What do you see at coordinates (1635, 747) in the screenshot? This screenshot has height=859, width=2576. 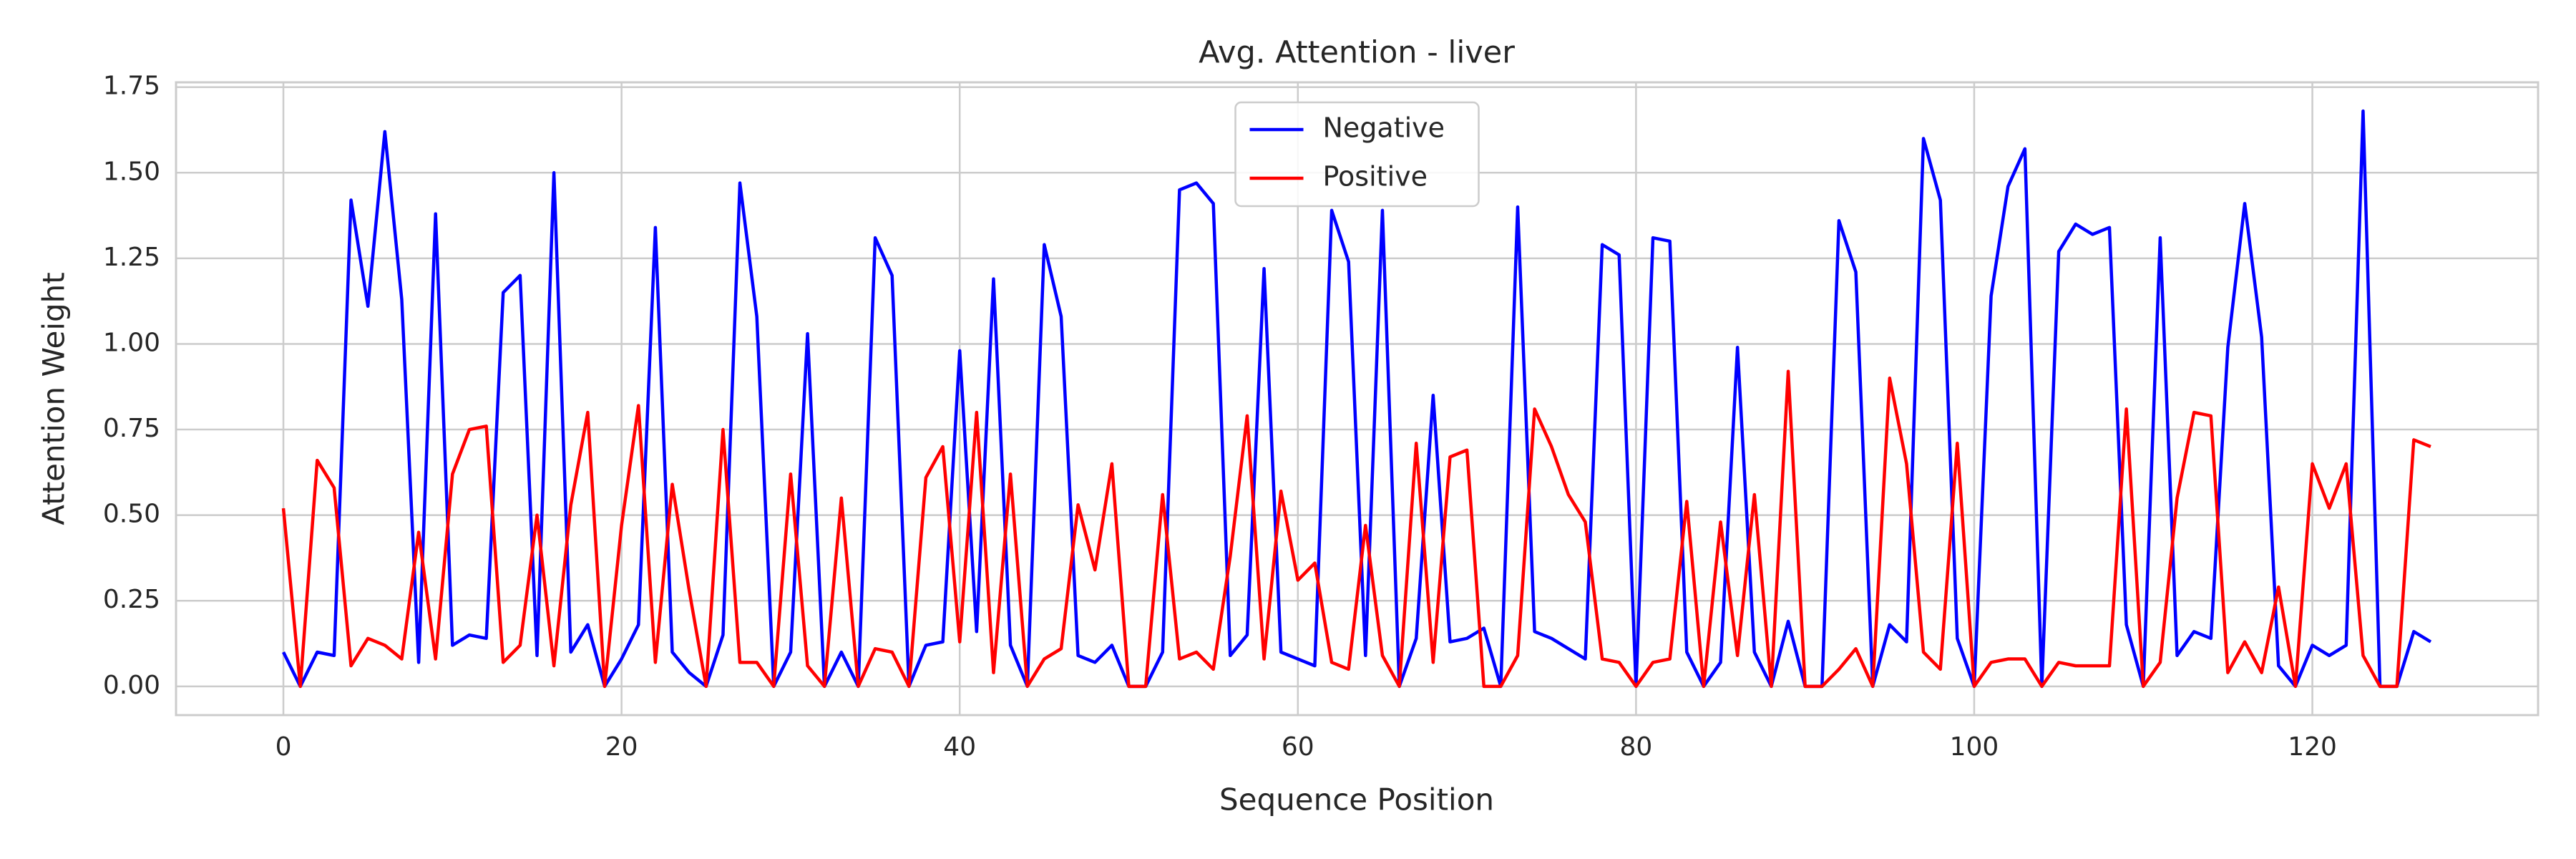 I see `x-tick-label: 80` at bounding box center [1635, 747].